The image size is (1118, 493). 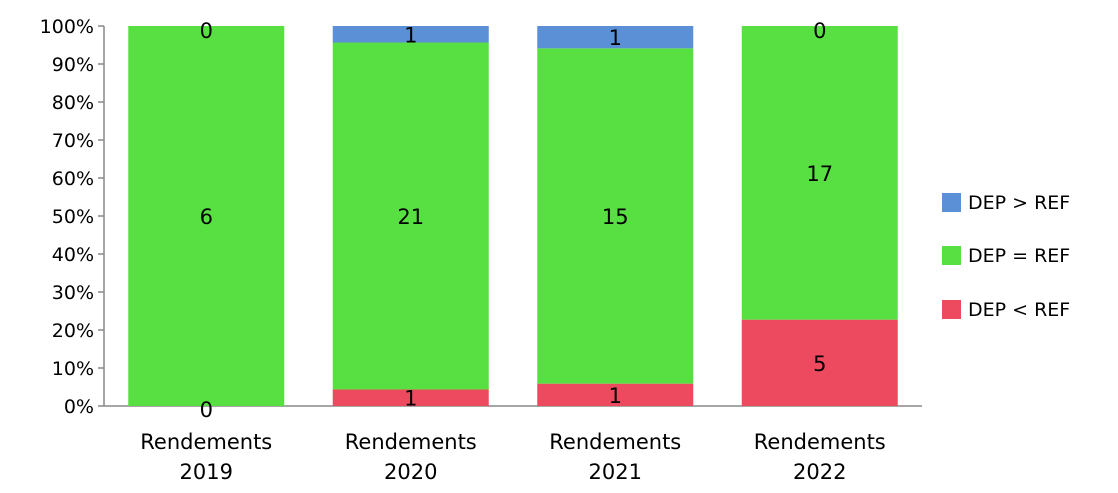 I want to click on data-label: 6, so click(x=206, y=217).